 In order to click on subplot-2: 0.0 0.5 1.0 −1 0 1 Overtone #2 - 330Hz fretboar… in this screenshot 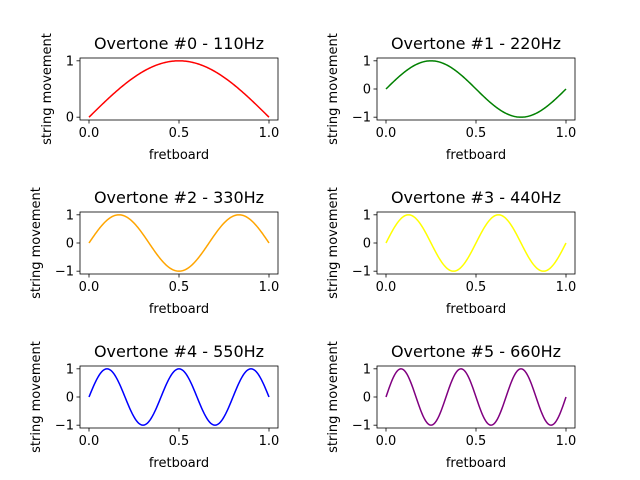, I will do `click(154, 252)`.